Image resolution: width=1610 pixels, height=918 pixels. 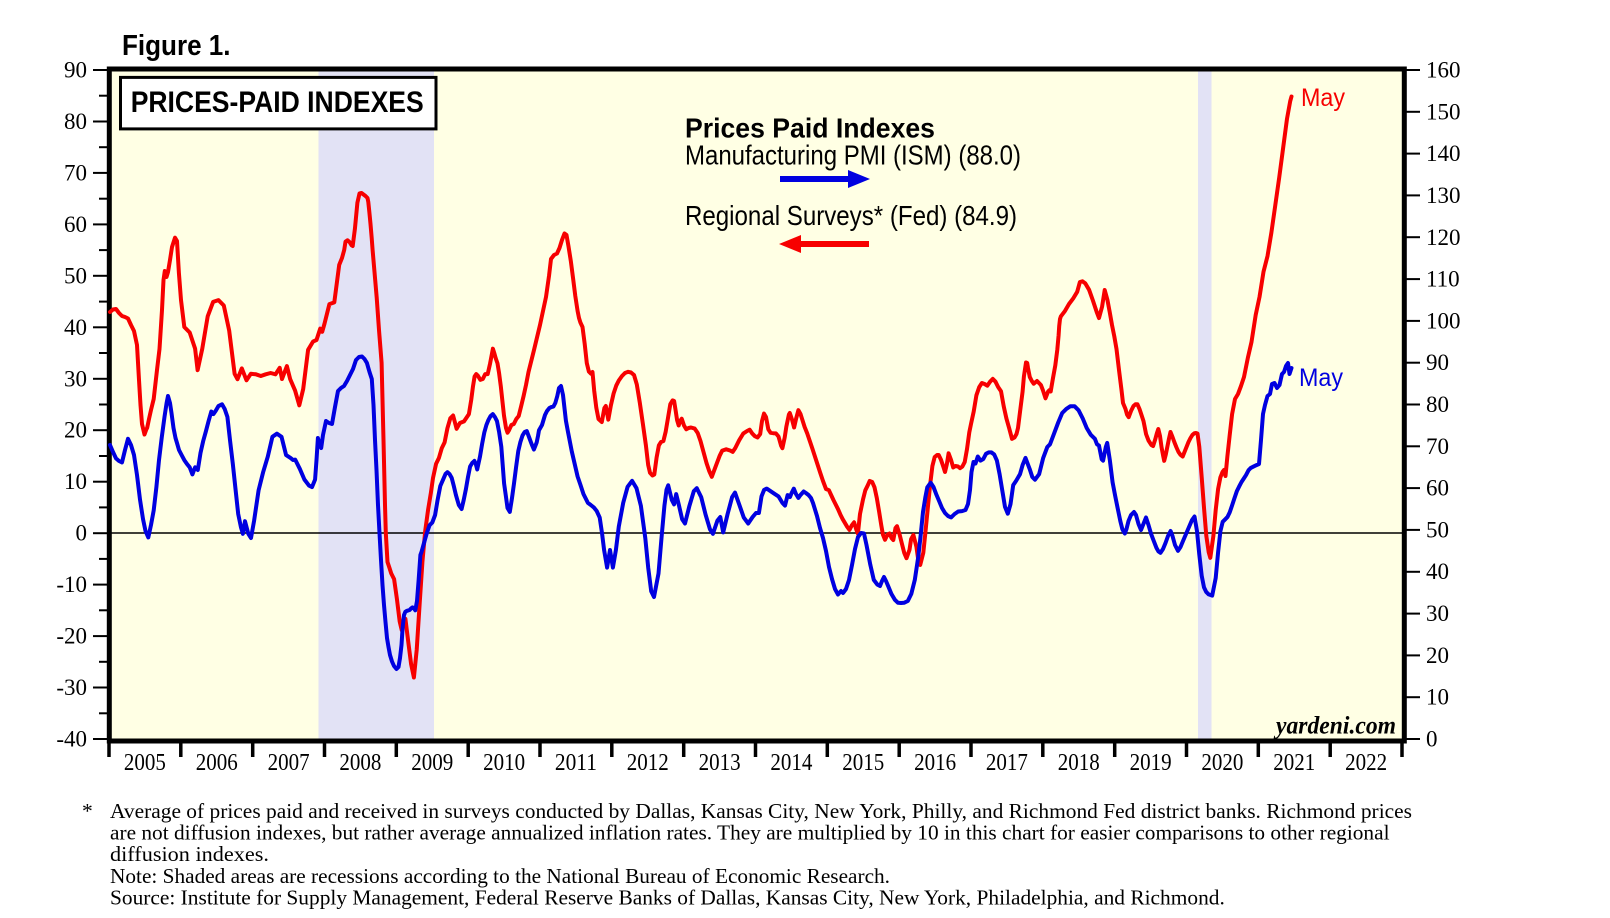 I want to click on svg-text: 2018, so click(x=1079, y=763).